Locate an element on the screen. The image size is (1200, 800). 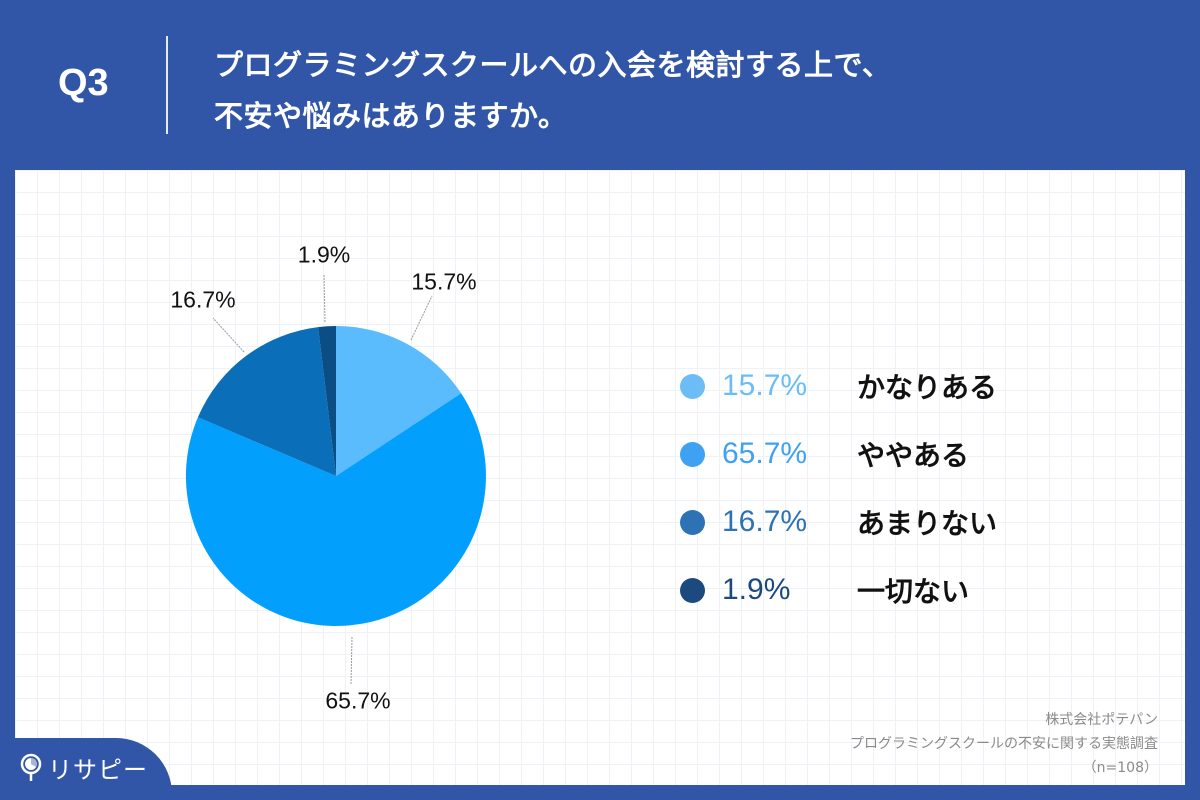
pie-label-kanari-aru: 15.7% is located at coordinates (444, 281).